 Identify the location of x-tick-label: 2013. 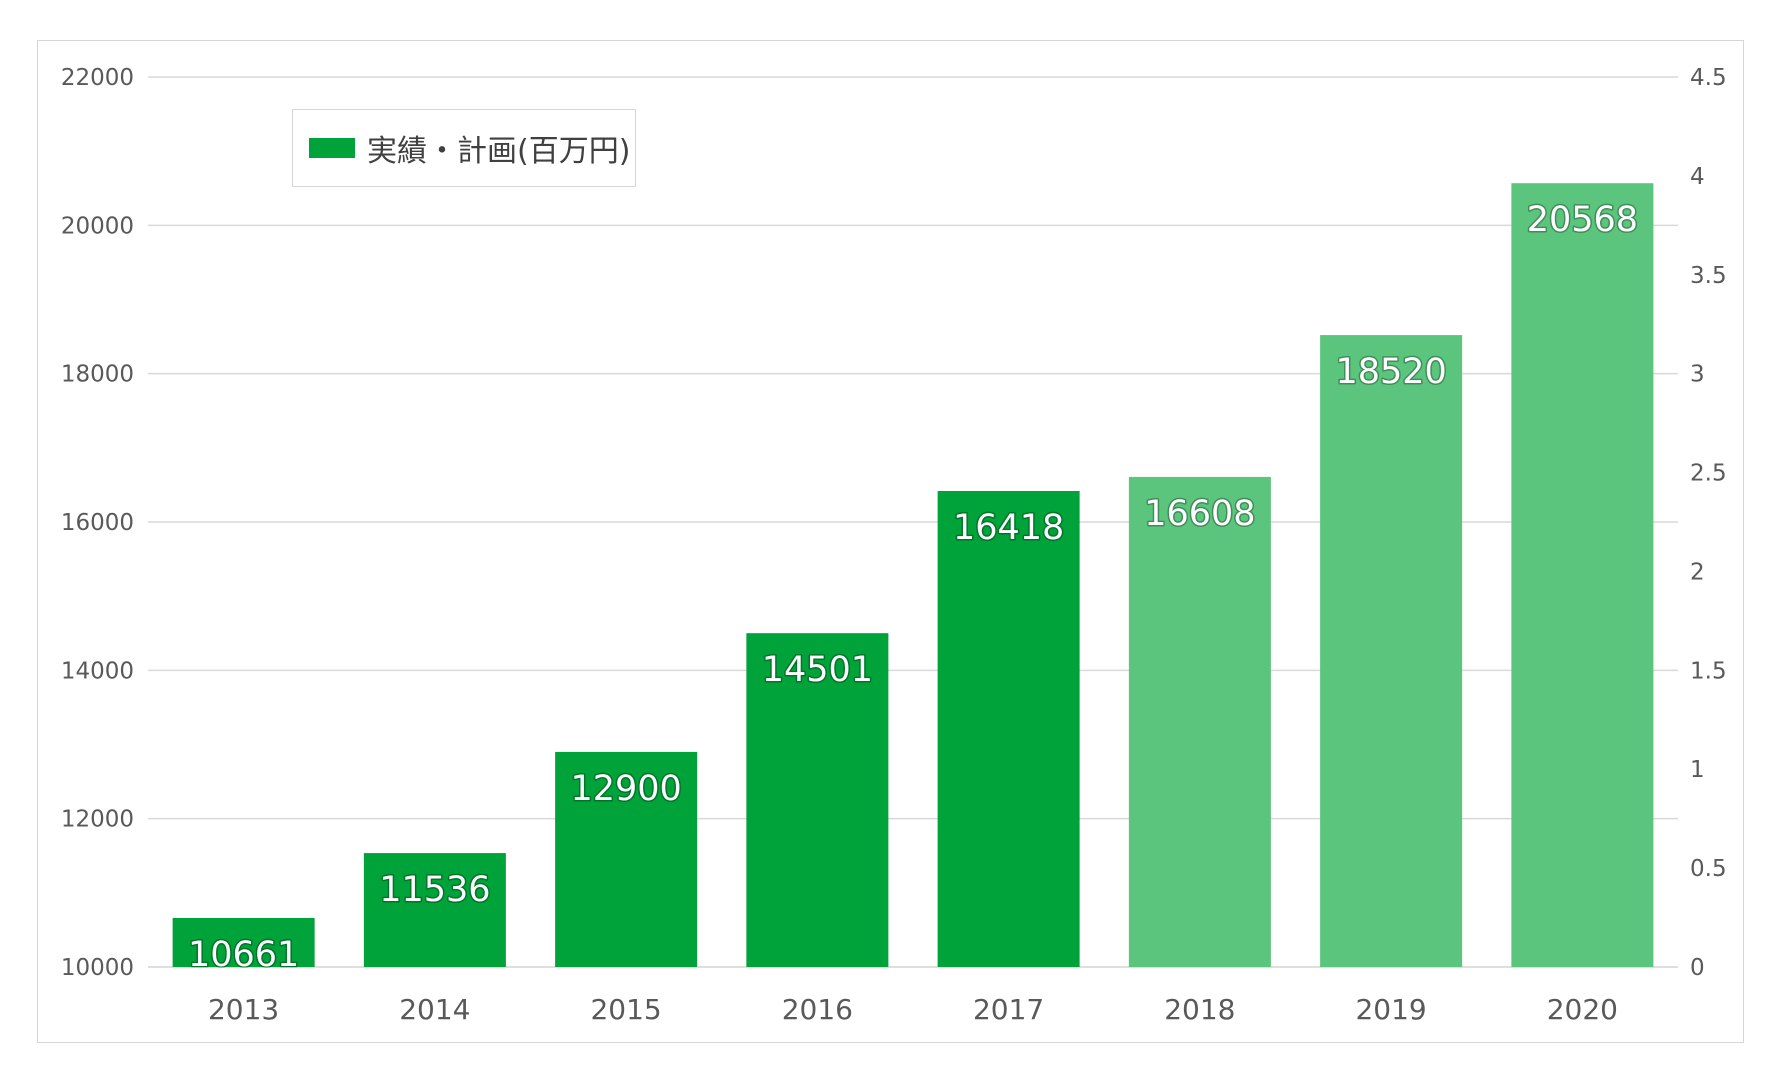
(243, 1009).